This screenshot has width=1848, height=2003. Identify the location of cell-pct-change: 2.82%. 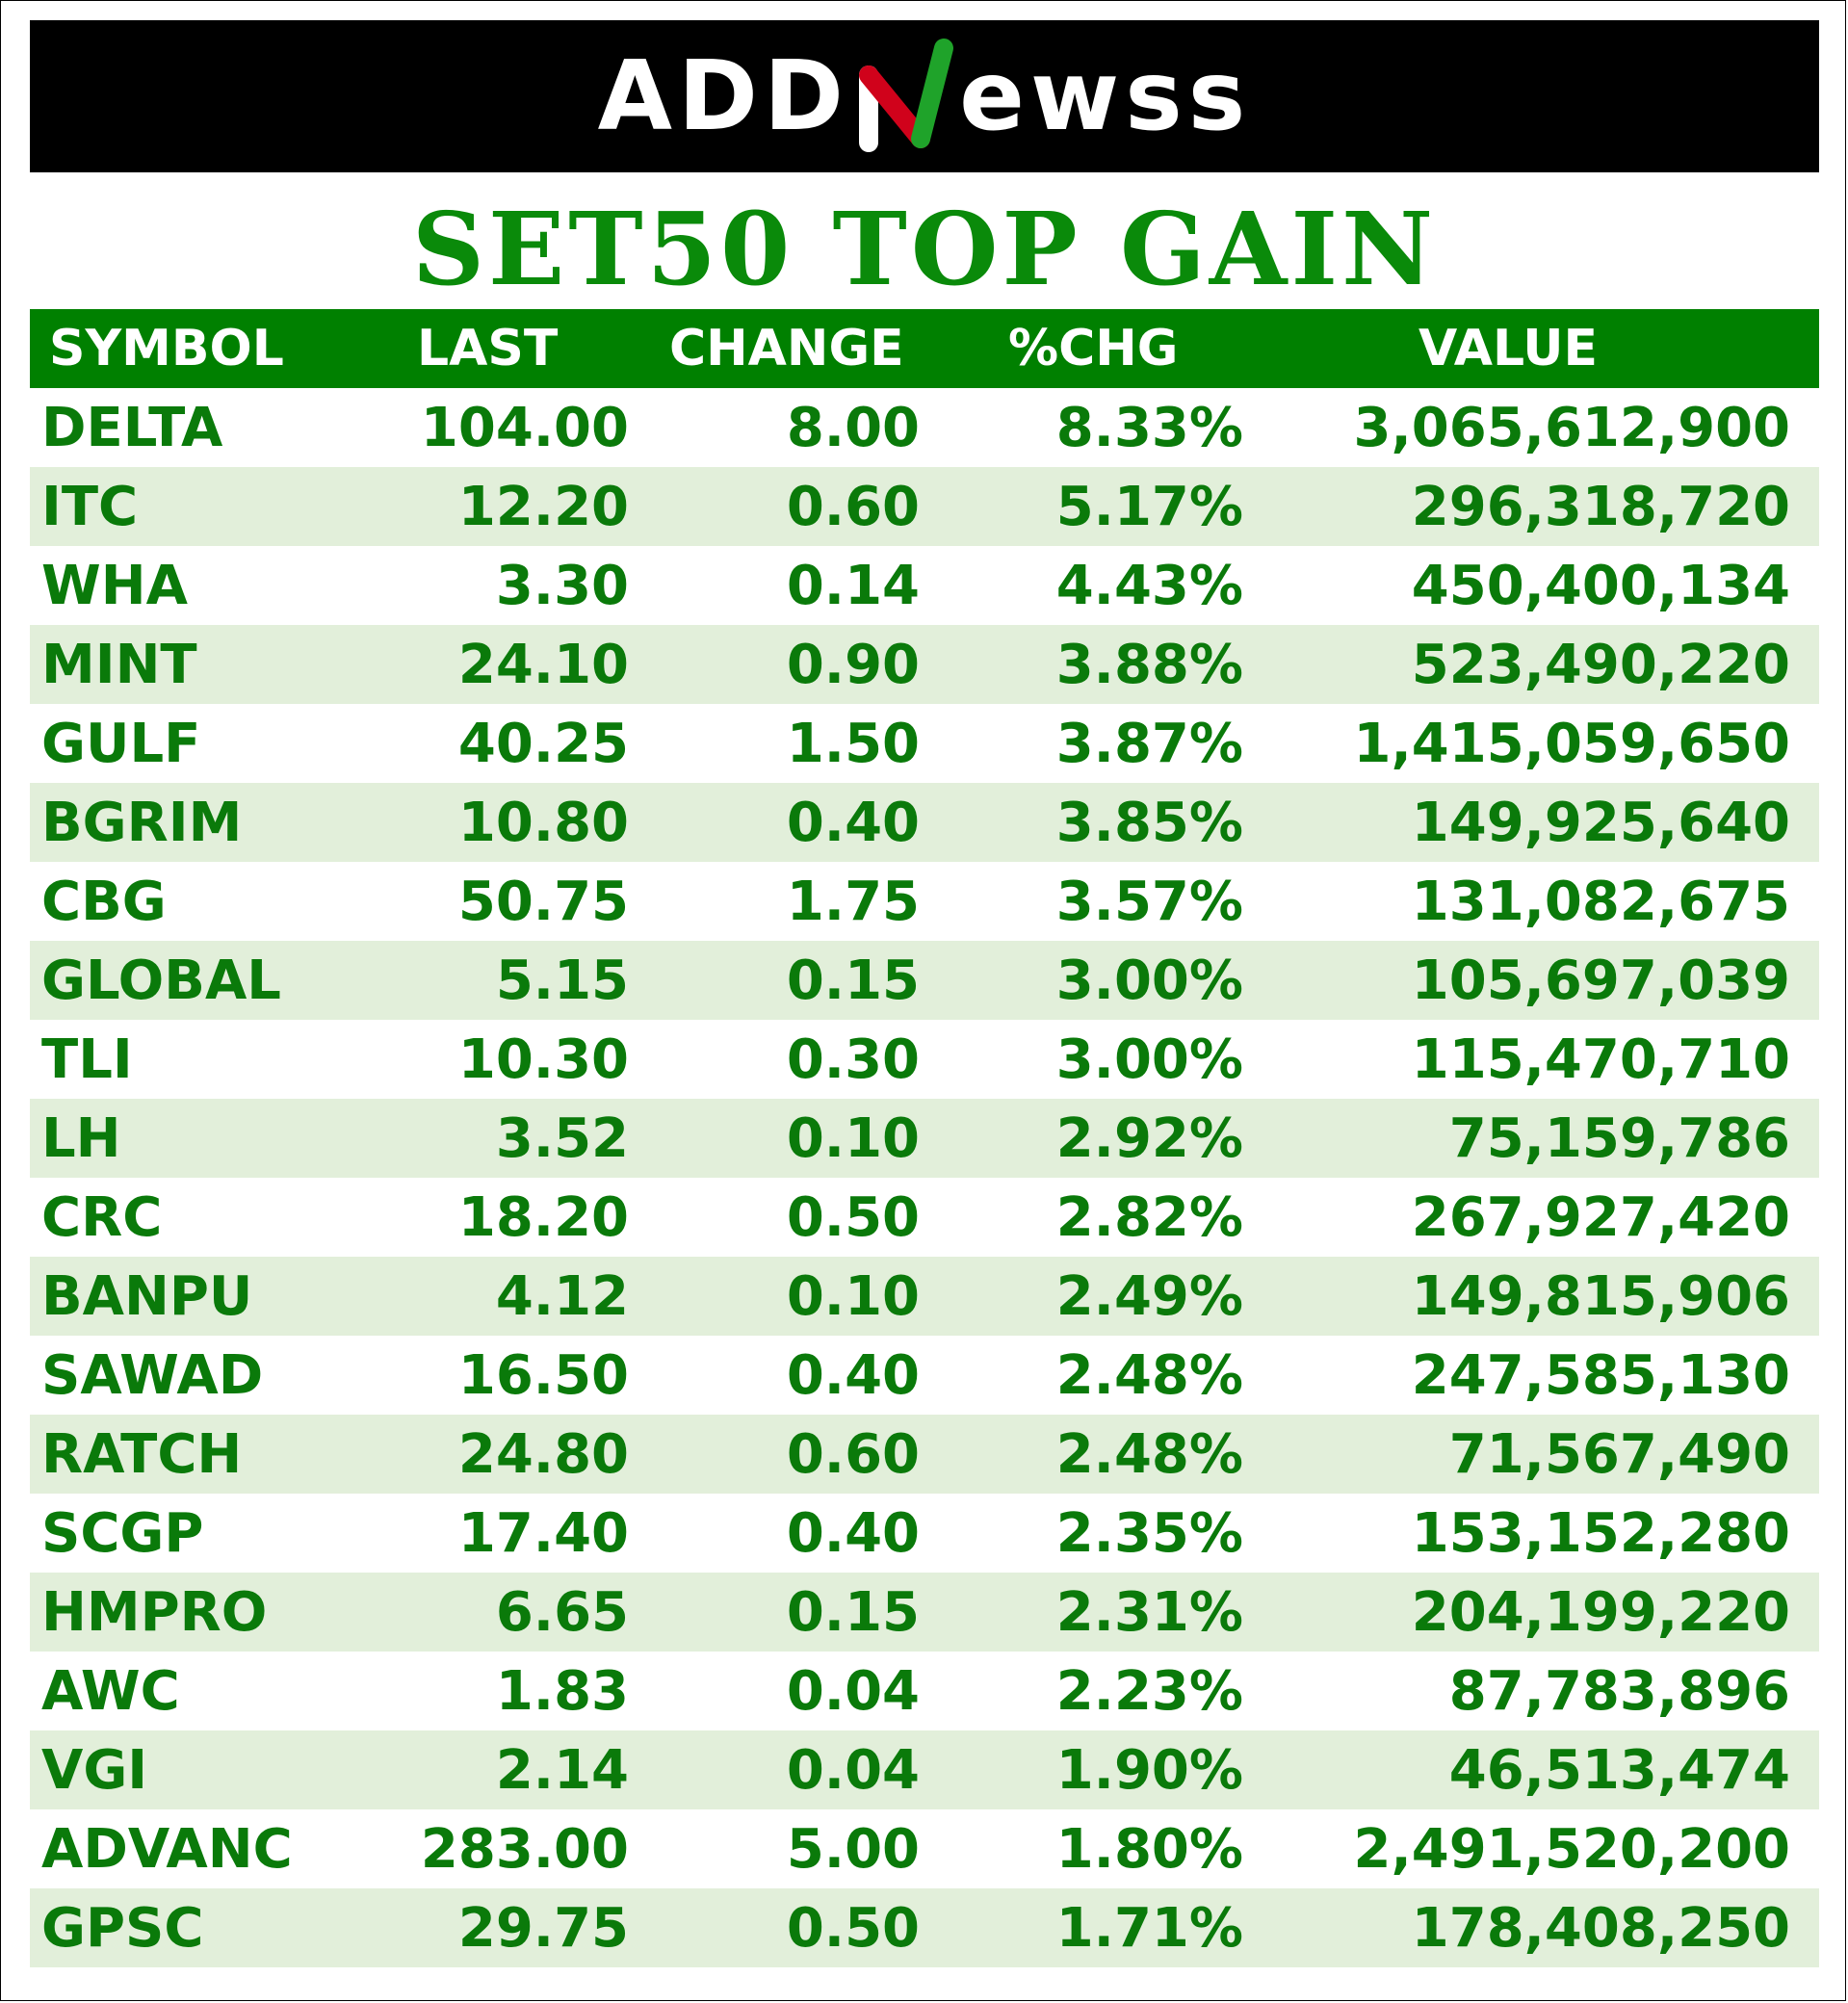
(1149, 1217).